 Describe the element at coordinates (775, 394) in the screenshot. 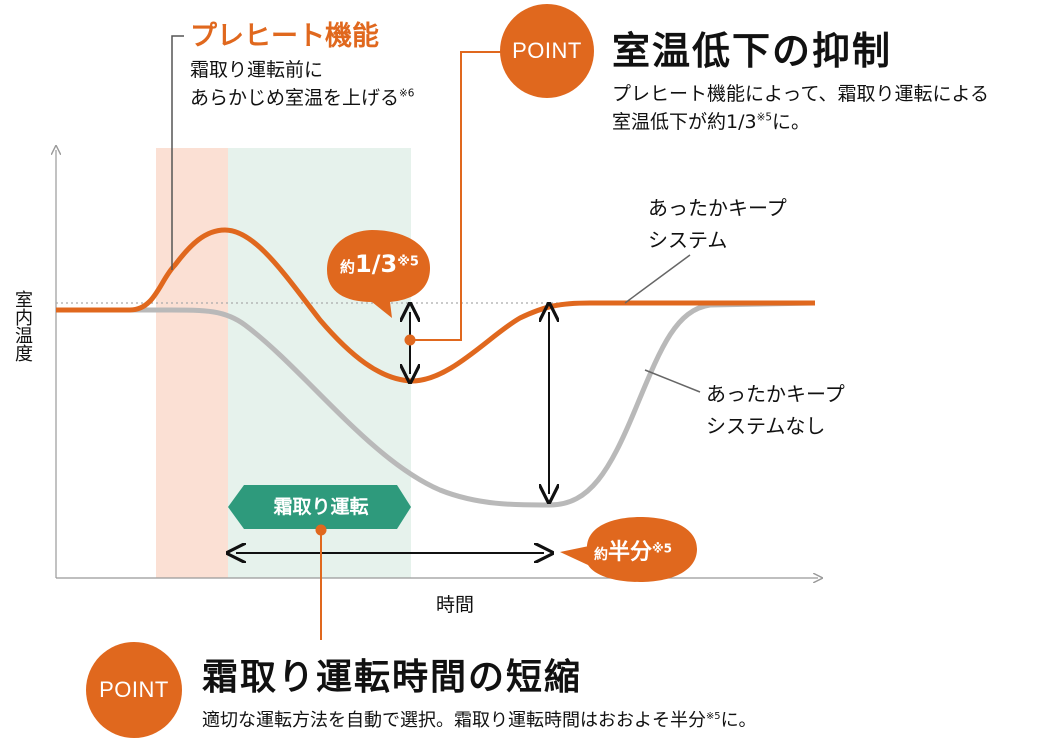

I see `label-no-keep-line1: あったかキープ` at that location.